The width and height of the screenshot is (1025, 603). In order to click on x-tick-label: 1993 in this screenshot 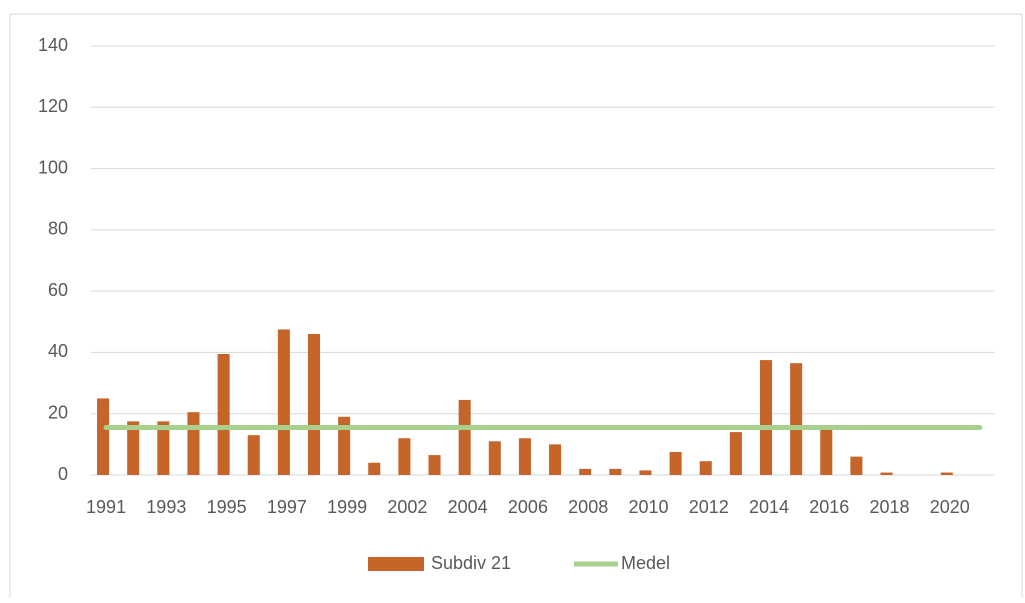, I will do `click(166, 507)`.